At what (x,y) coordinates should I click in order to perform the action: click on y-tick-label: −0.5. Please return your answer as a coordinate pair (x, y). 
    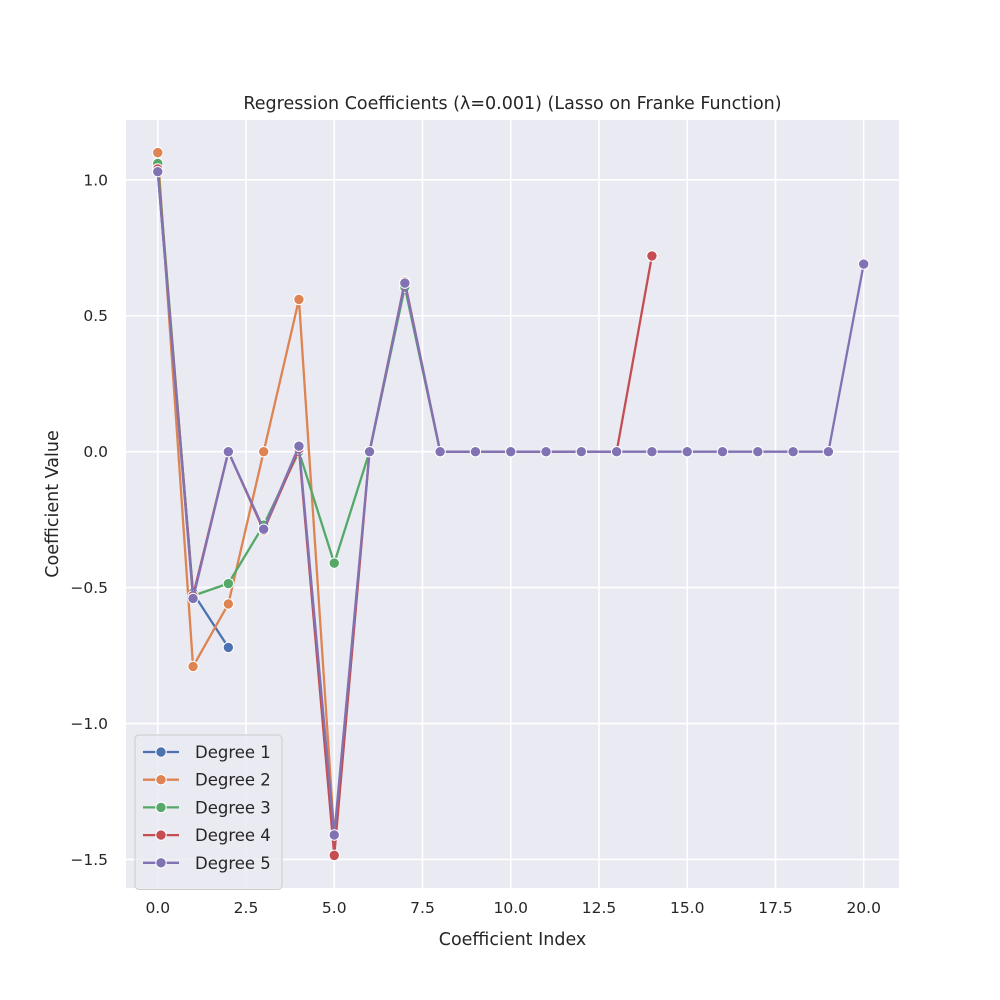
    Looking at the image, I should click on (89, 588).